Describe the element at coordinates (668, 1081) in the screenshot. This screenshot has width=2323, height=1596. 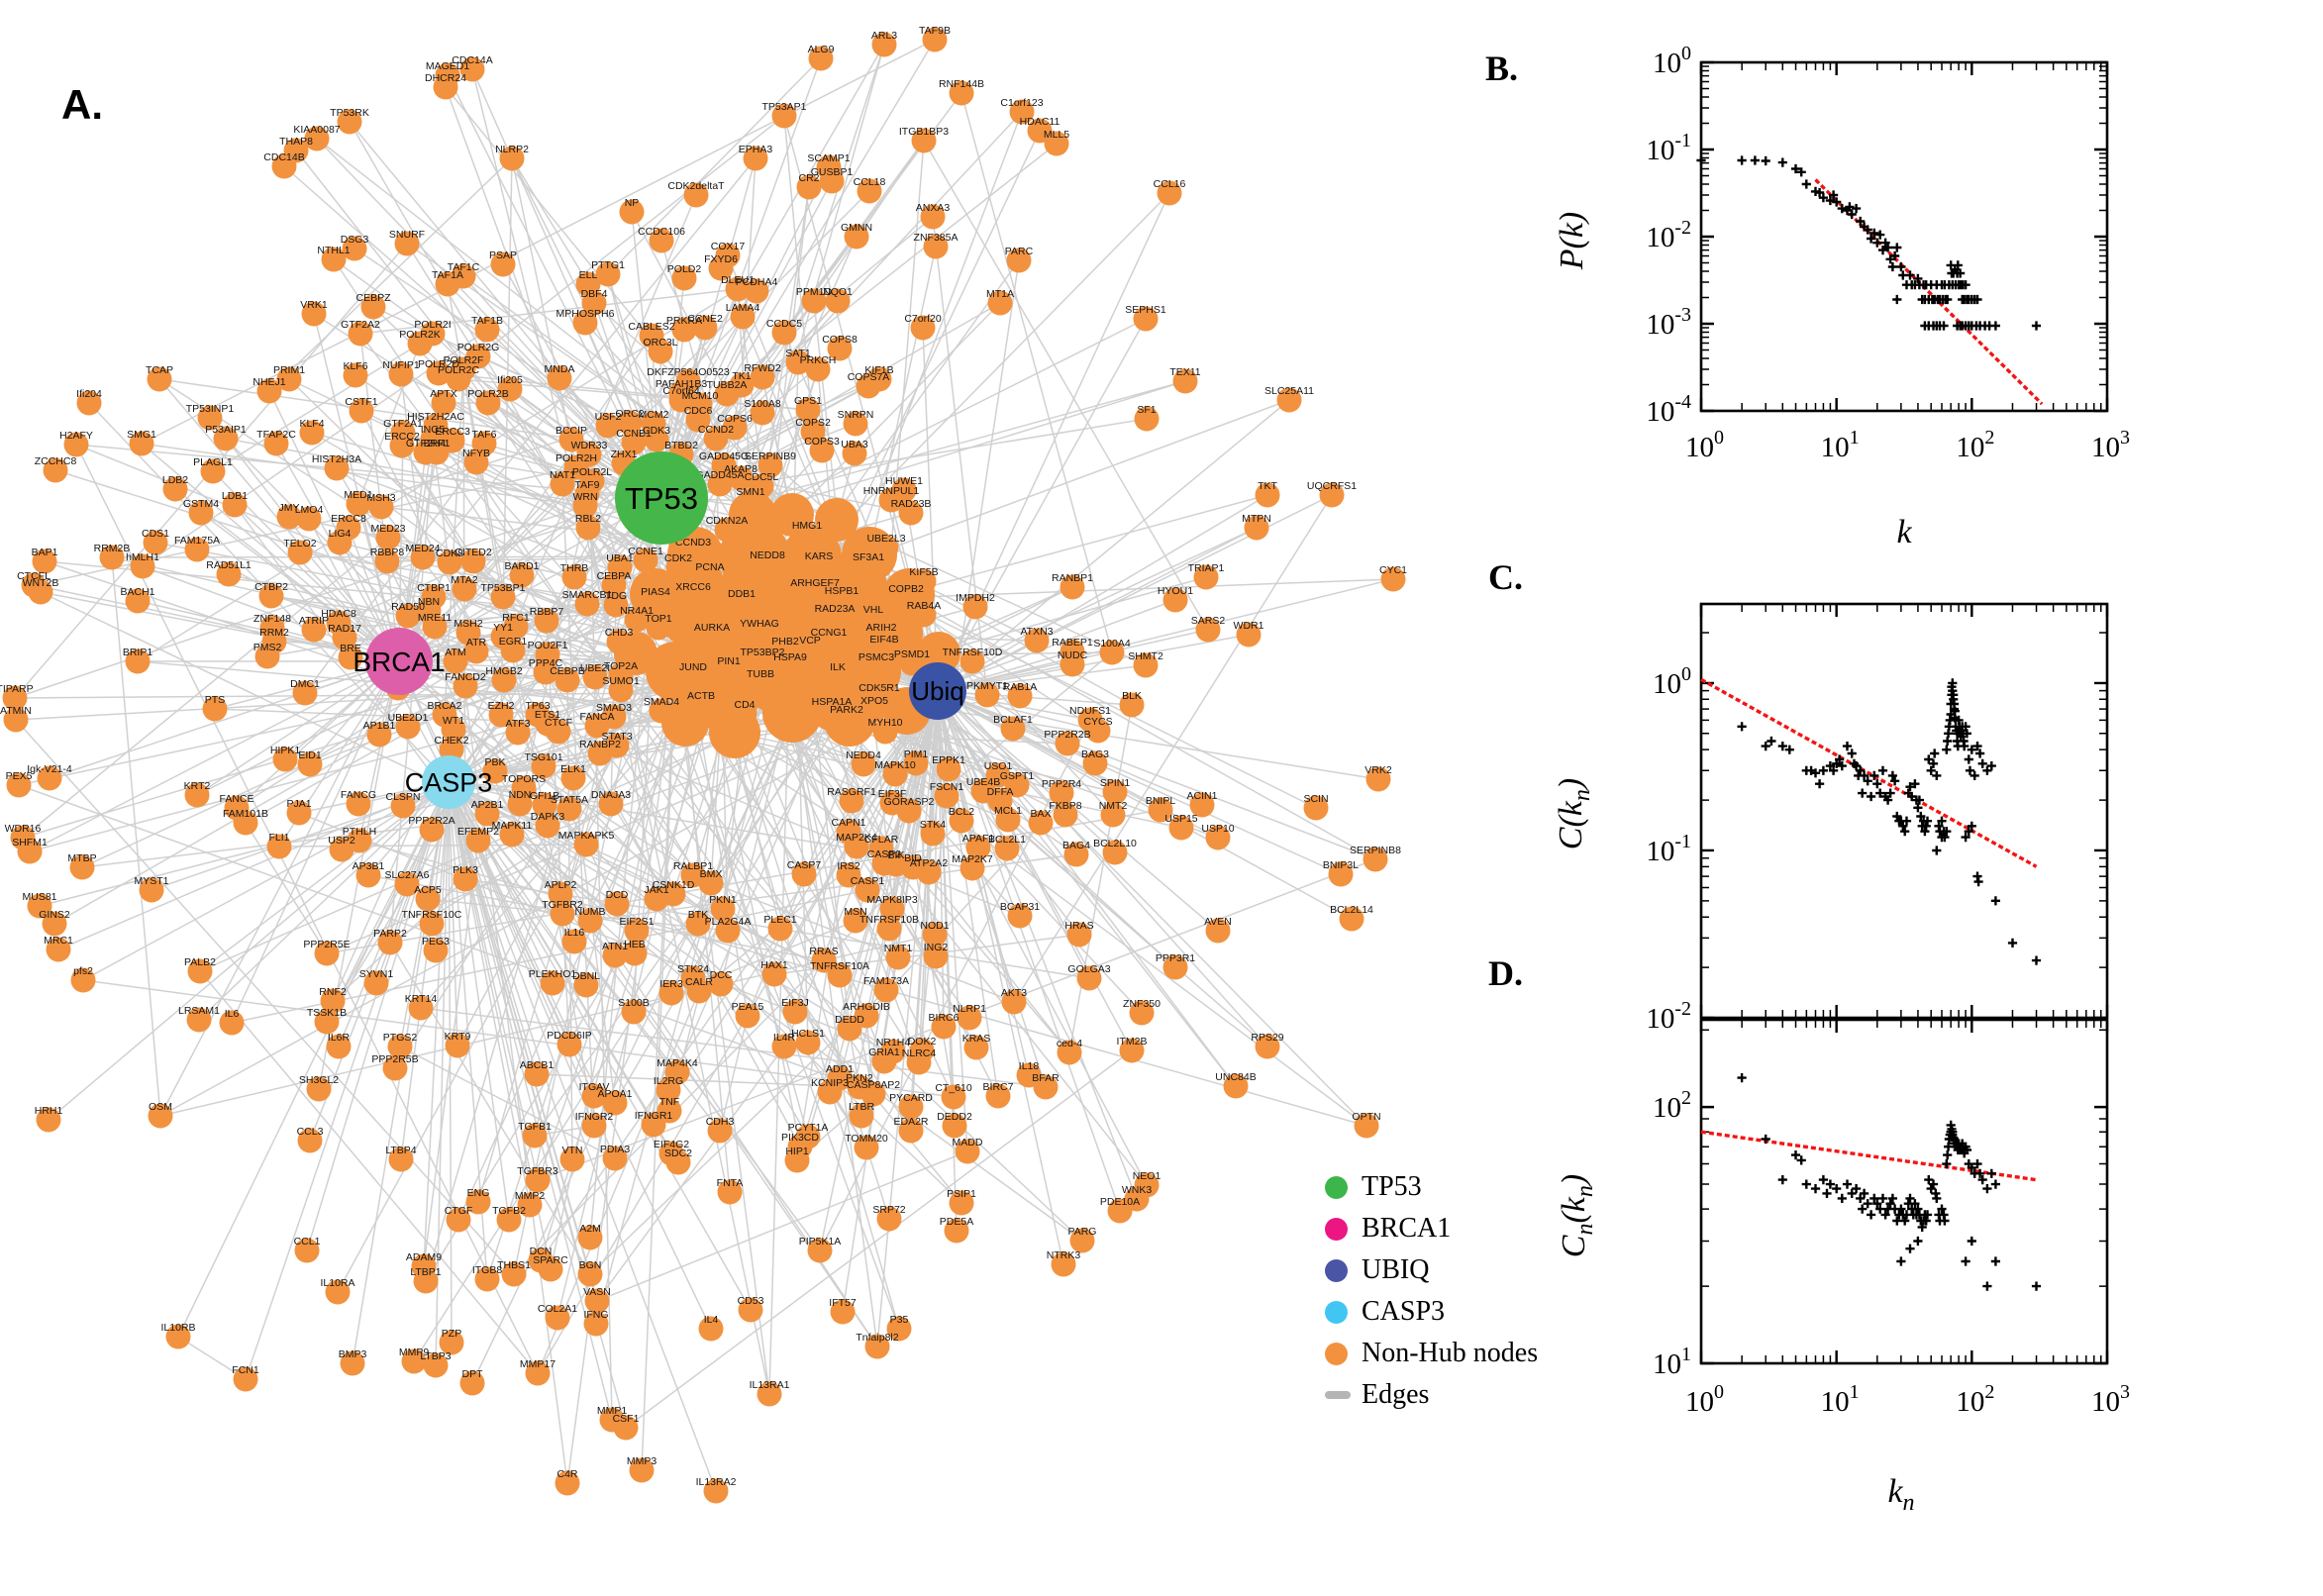
I see `network-node-label: IL2RG` at that location.